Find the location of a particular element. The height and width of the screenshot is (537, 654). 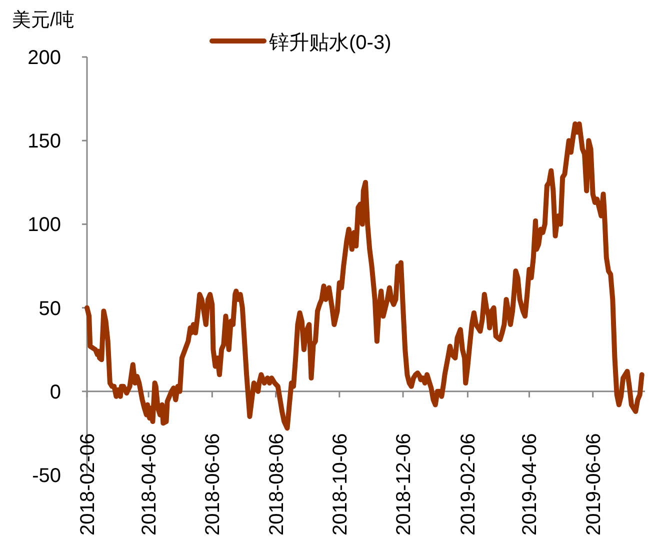

x-tick-label: 2019-04-06 is located at coordinates (530, 484).